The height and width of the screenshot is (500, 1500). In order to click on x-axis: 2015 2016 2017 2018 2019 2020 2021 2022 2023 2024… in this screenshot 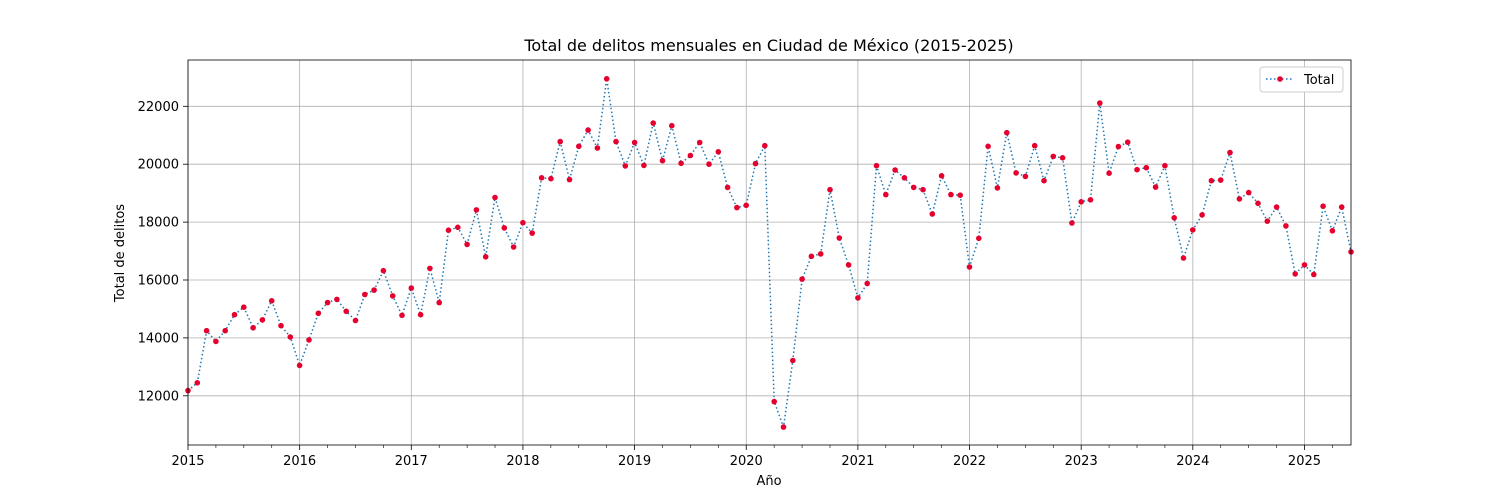, I will do `click(752, 457)`.